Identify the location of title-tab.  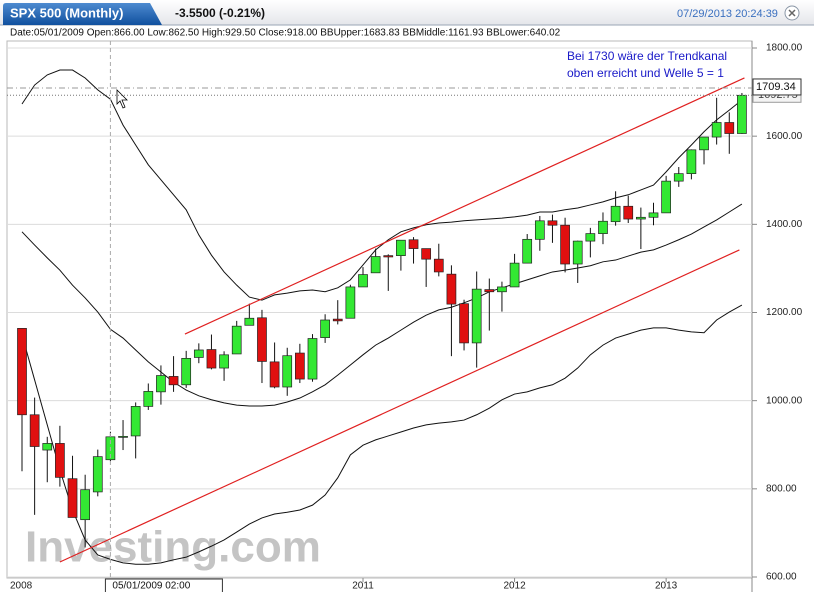
(82, 14).